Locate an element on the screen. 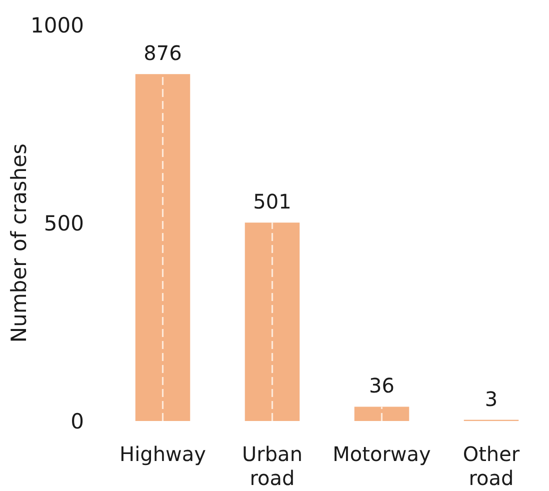 The width and height of the screenshot is (549, 491). data-label: 876 is located at coordinates (163, 53).